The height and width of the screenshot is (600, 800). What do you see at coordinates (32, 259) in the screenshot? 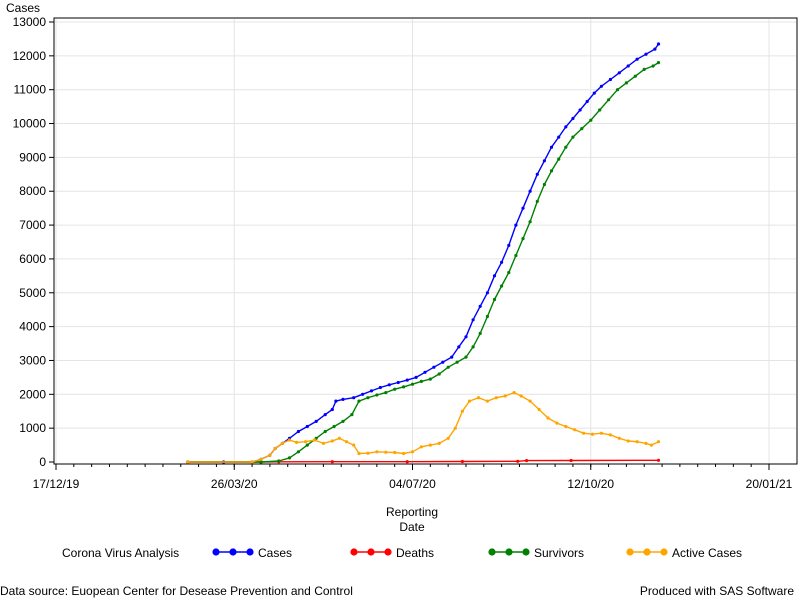
I see `y-tick-label: 6000` at bounding box center [32, 259].